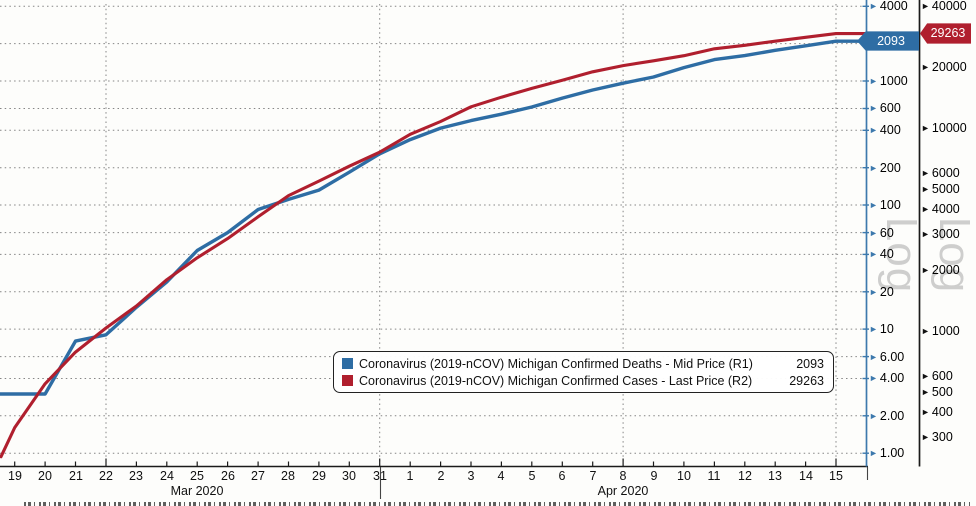  Describe the element at coordinates (888, 81) in the screenshot. I see `r1-axis-tick-label: ► 1000` at that location.